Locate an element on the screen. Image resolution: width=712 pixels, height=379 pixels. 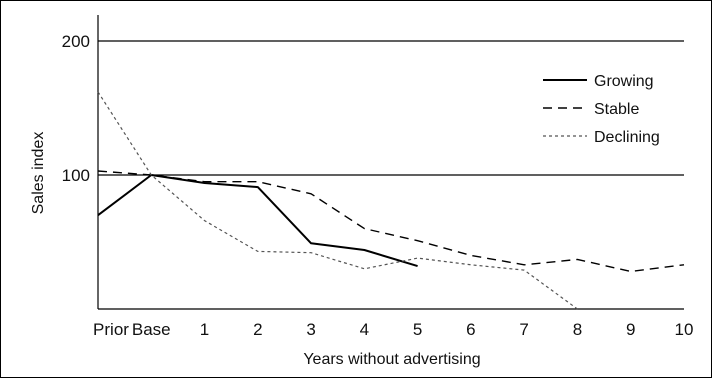
x-tick-label: Base is located at coordinates (151, 329).